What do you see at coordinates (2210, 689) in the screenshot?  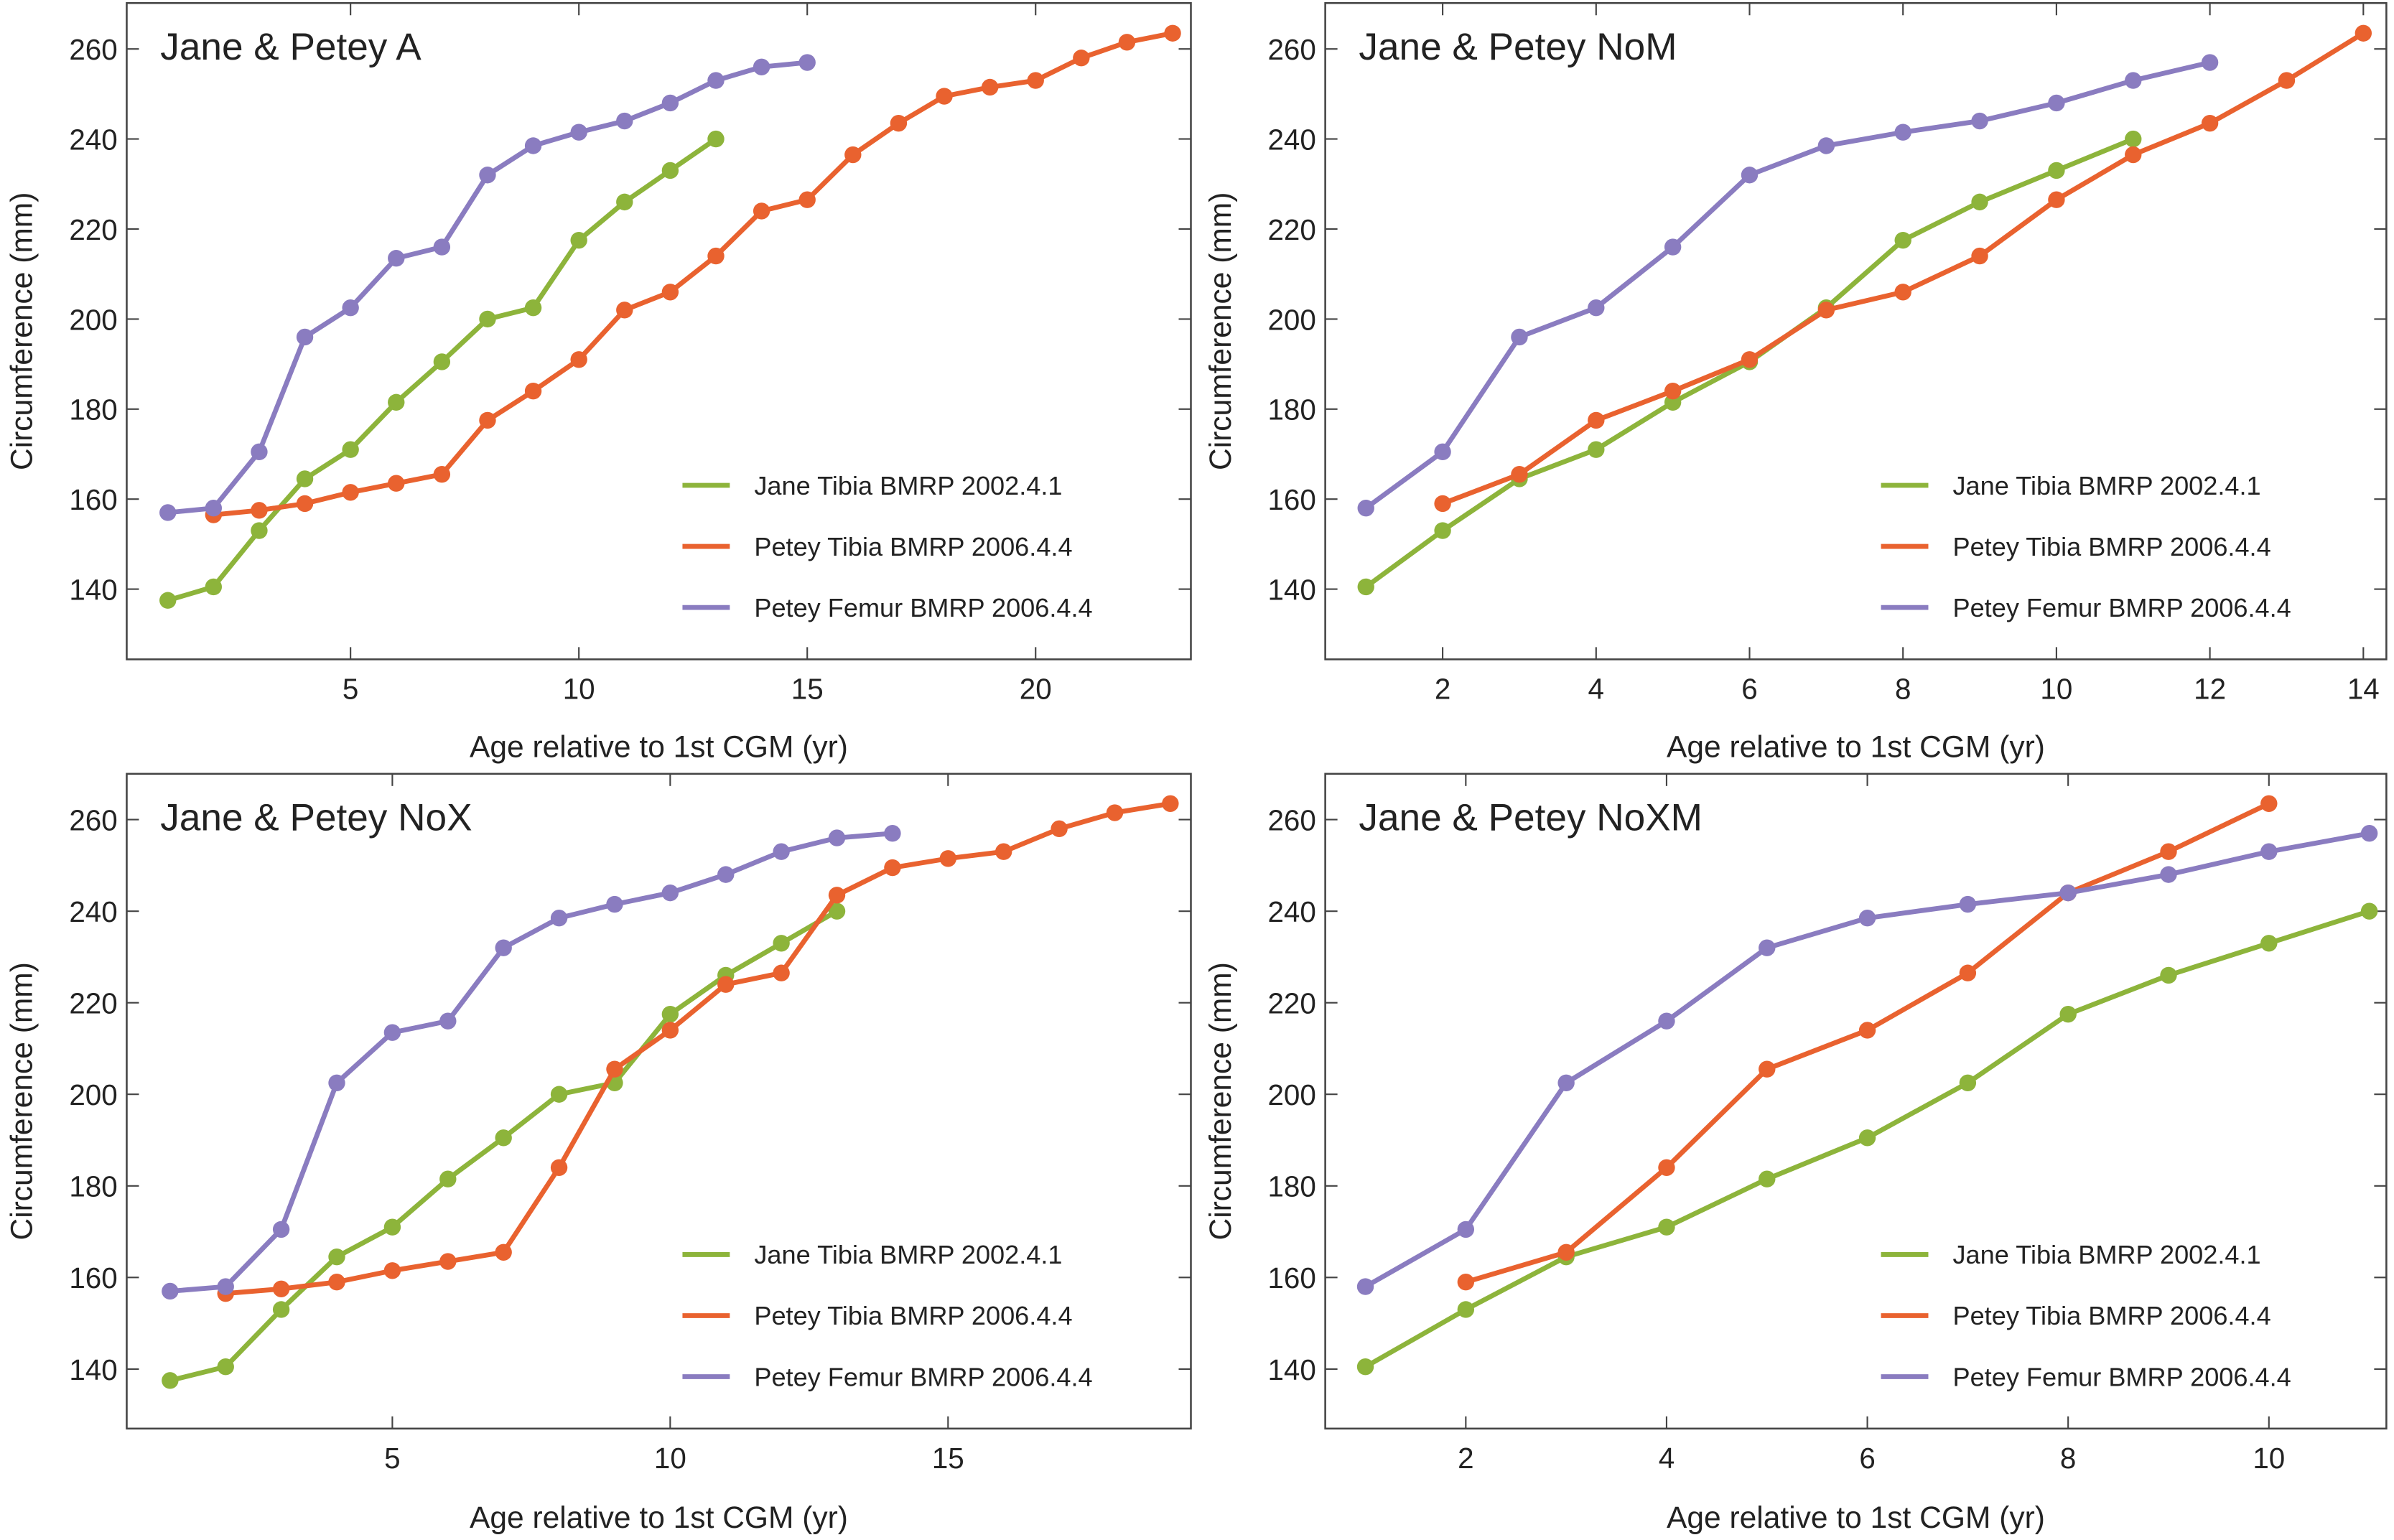 I see `x-tick-label: 12` at bounding box center [2210, 689].